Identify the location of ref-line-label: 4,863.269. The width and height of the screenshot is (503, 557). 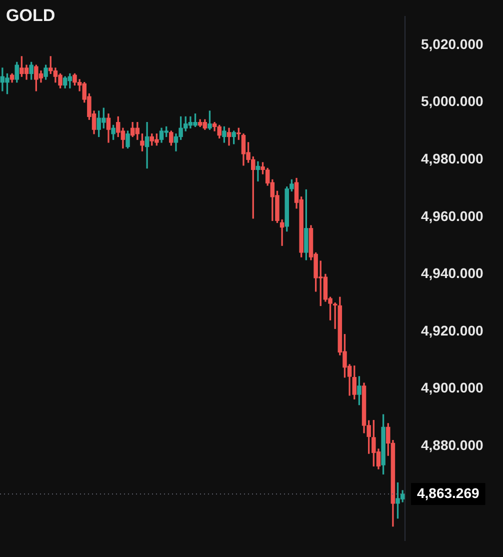
(448, 492).